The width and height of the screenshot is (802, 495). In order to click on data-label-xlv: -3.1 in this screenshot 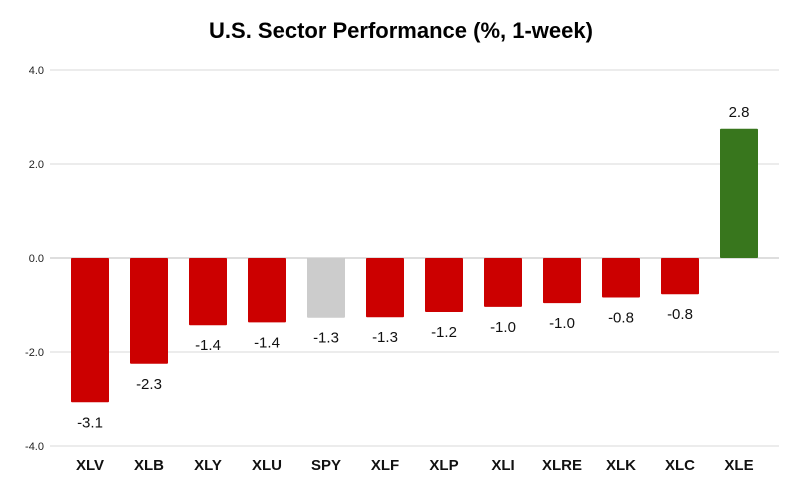, I will do `click(90, 422)`.